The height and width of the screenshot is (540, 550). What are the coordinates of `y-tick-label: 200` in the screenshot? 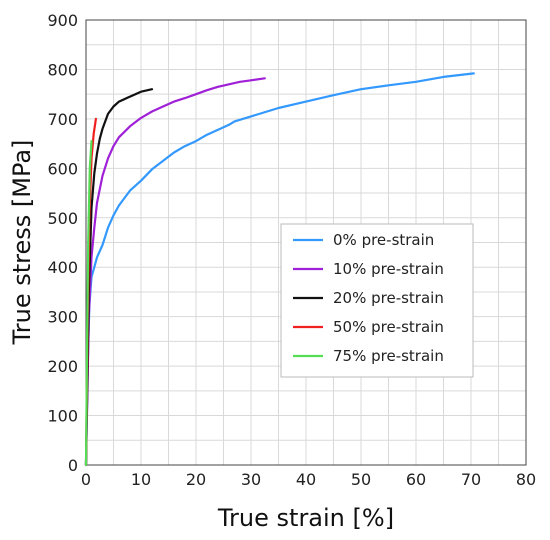 It's located at (62, 366).